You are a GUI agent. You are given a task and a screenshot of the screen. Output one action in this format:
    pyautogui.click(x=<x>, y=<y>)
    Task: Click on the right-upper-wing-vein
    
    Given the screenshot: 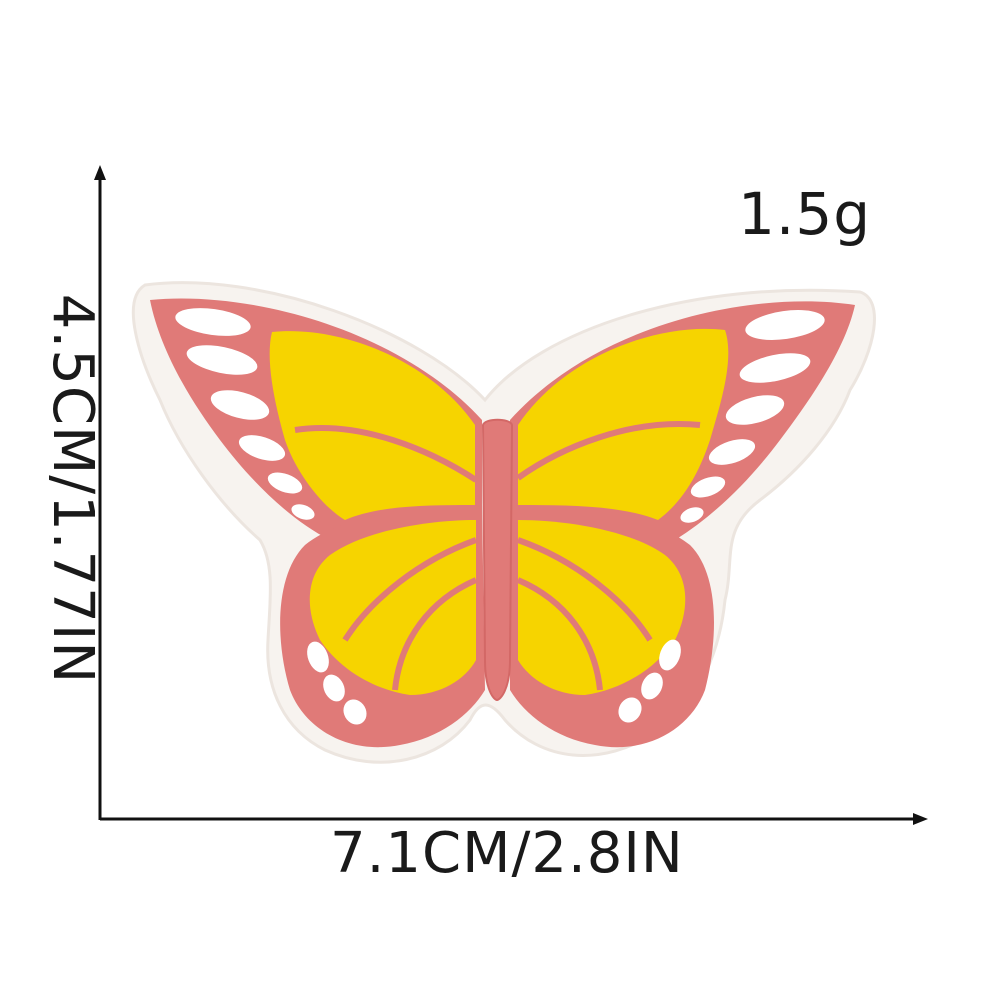 What is the action you would take?
    pyautogui.click(x=608, y=451)
    